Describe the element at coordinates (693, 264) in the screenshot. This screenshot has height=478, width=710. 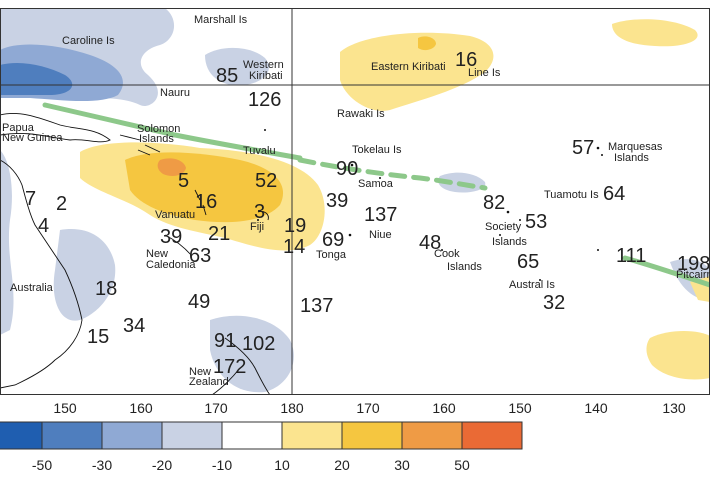
I see `rainfall-value: 198` at that location.